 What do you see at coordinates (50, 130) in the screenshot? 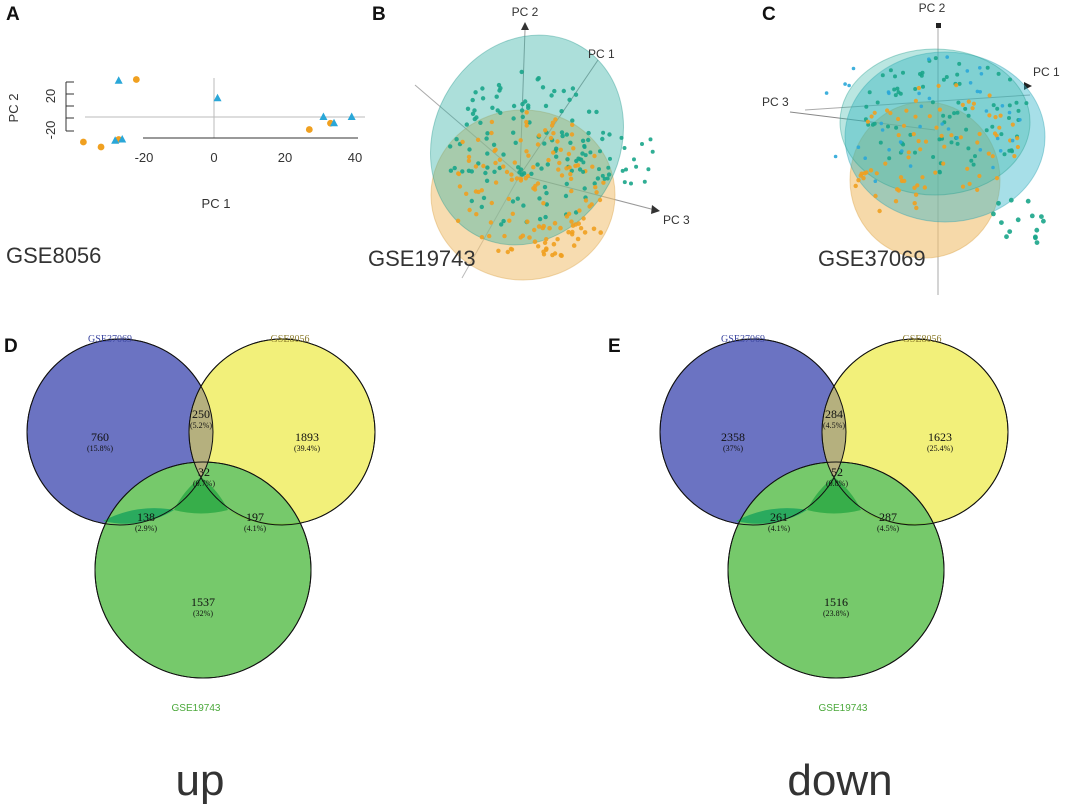
I see `y-tick-label: -20` at bounding box center [50, 130].